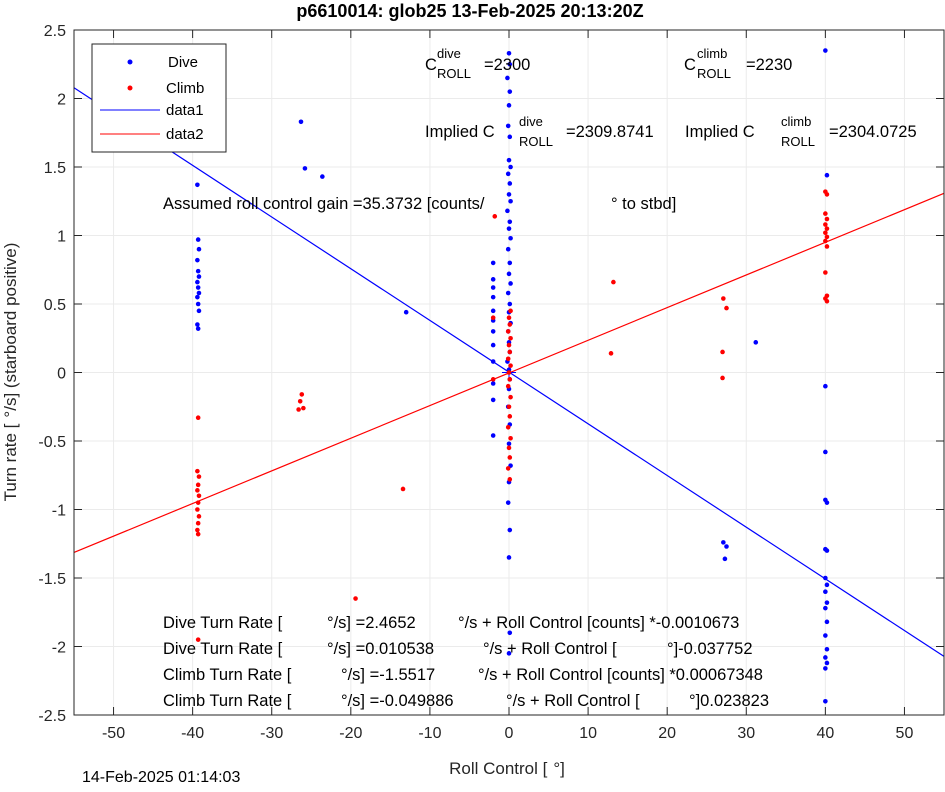 The image size is (945, 792). Describe the element at coordinates (531, 121) in the screenshot. I see `implied-dive-sup: dive` at that location.